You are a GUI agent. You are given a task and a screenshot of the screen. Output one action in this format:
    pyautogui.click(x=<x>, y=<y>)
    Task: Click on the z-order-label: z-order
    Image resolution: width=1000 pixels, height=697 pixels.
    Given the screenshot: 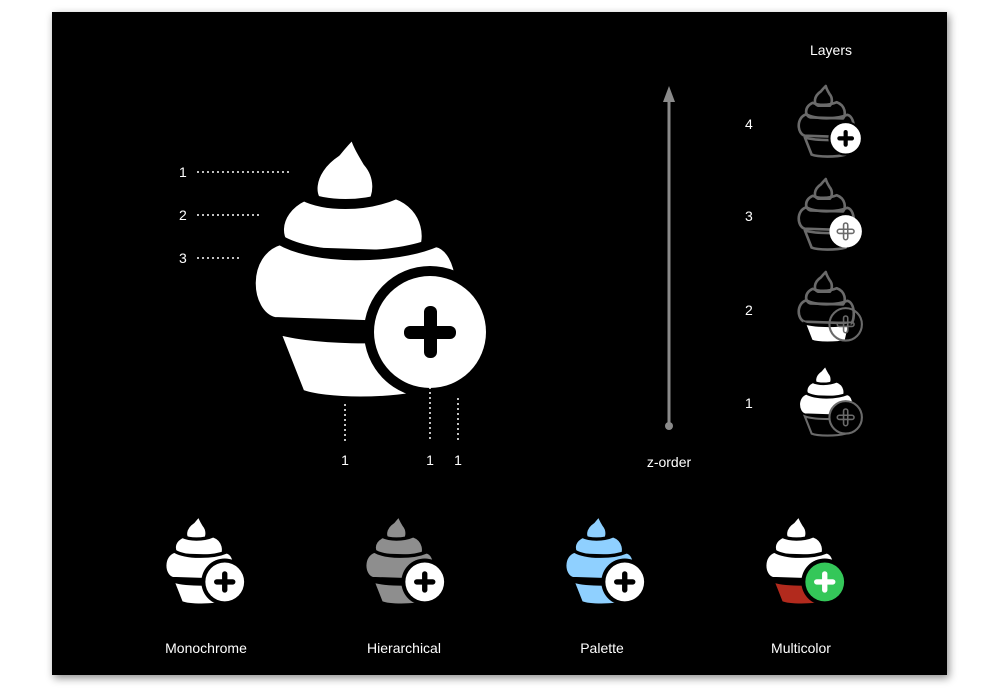 What is the action you would take?
    pyautogui.click(x=669, y=462)
    